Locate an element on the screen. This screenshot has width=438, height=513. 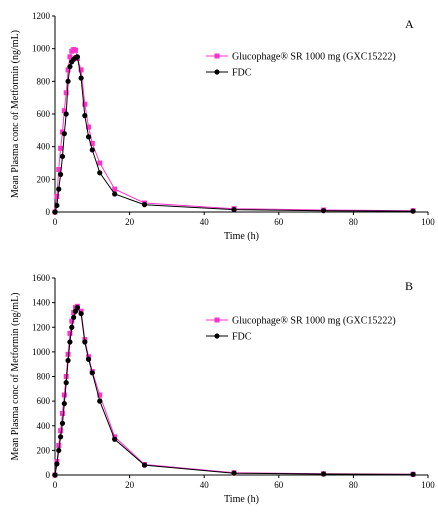
panel-label: A is located at coordinates (409, 24).